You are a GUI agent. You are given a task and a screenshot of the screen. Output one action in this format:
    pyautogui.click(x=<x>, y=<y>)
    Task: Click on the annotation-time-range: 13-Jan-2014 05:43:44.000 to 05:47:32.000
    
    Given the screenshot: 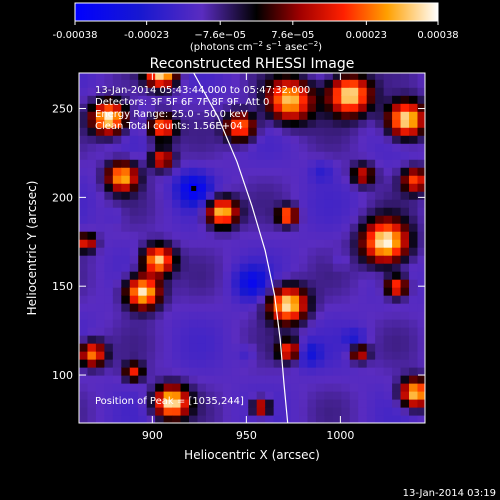 What is the action you would take?
    pyautogui.click(x=203, y=90)
    